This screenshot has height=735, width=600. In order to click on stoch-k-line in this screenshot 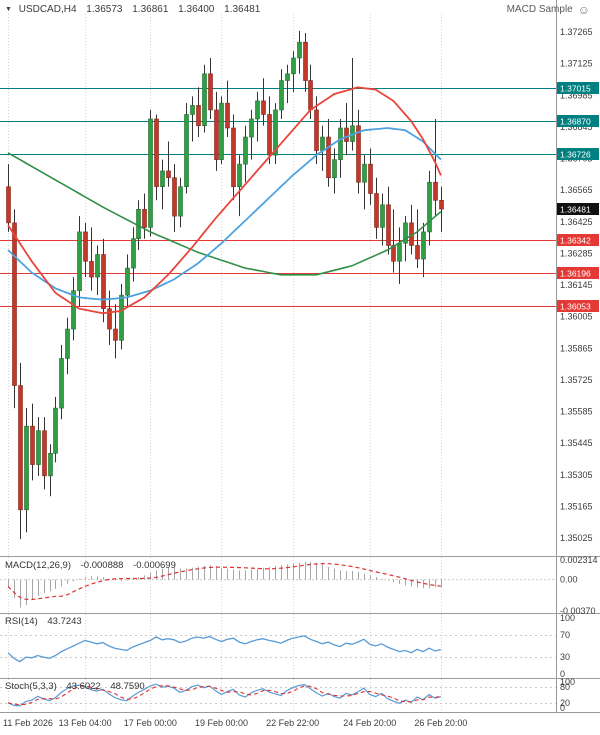, I will do `click(224, 695)`.